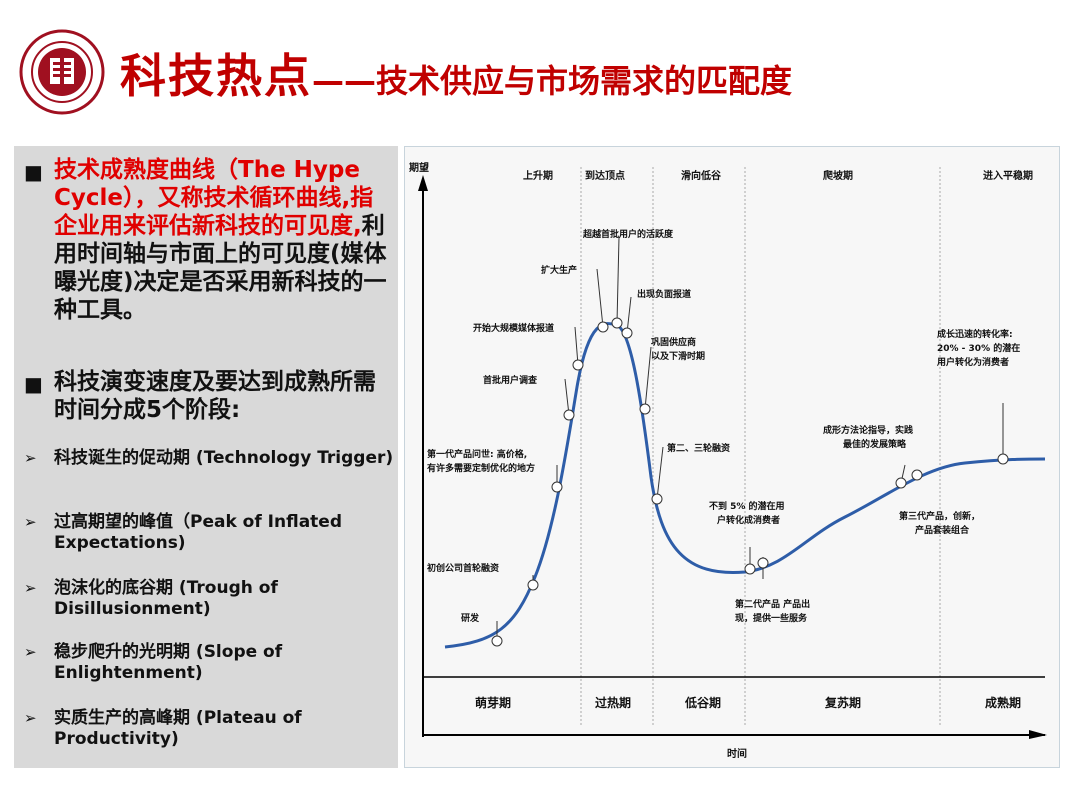  What do you see at coordinates (538, 175) in the screenshot?
I see `top-phase-1: 上升期` at bounding box center [538, 175].